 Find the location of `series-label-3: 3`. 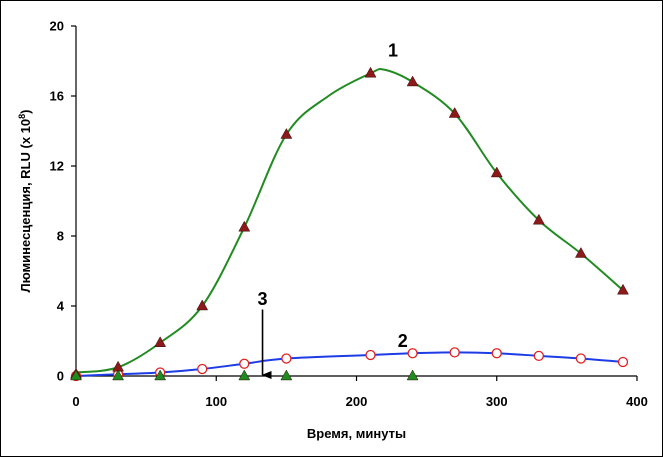

series-label-3: 3 is located at coordinates (263, 299).